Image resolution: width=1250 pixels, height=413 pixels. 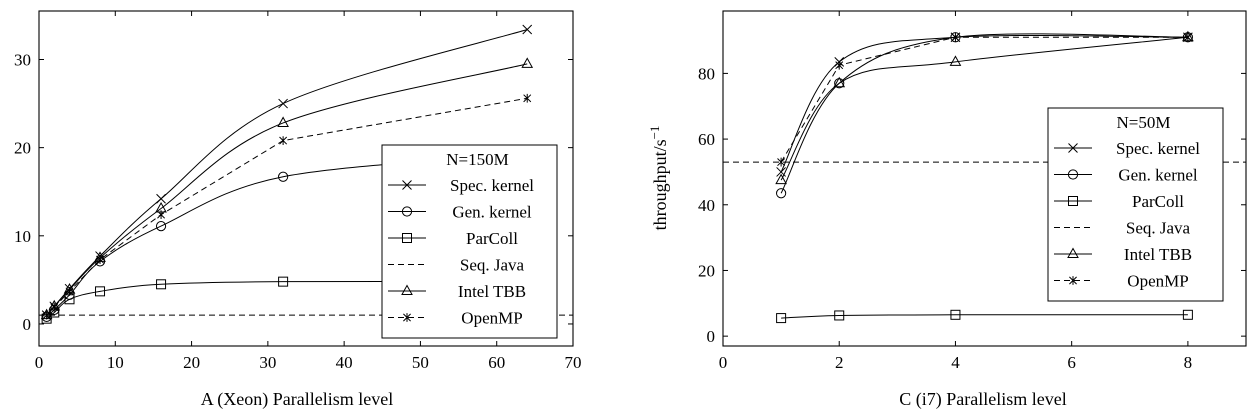 I want to click on x-tick-label: 6, so click(x=1071, y=362).